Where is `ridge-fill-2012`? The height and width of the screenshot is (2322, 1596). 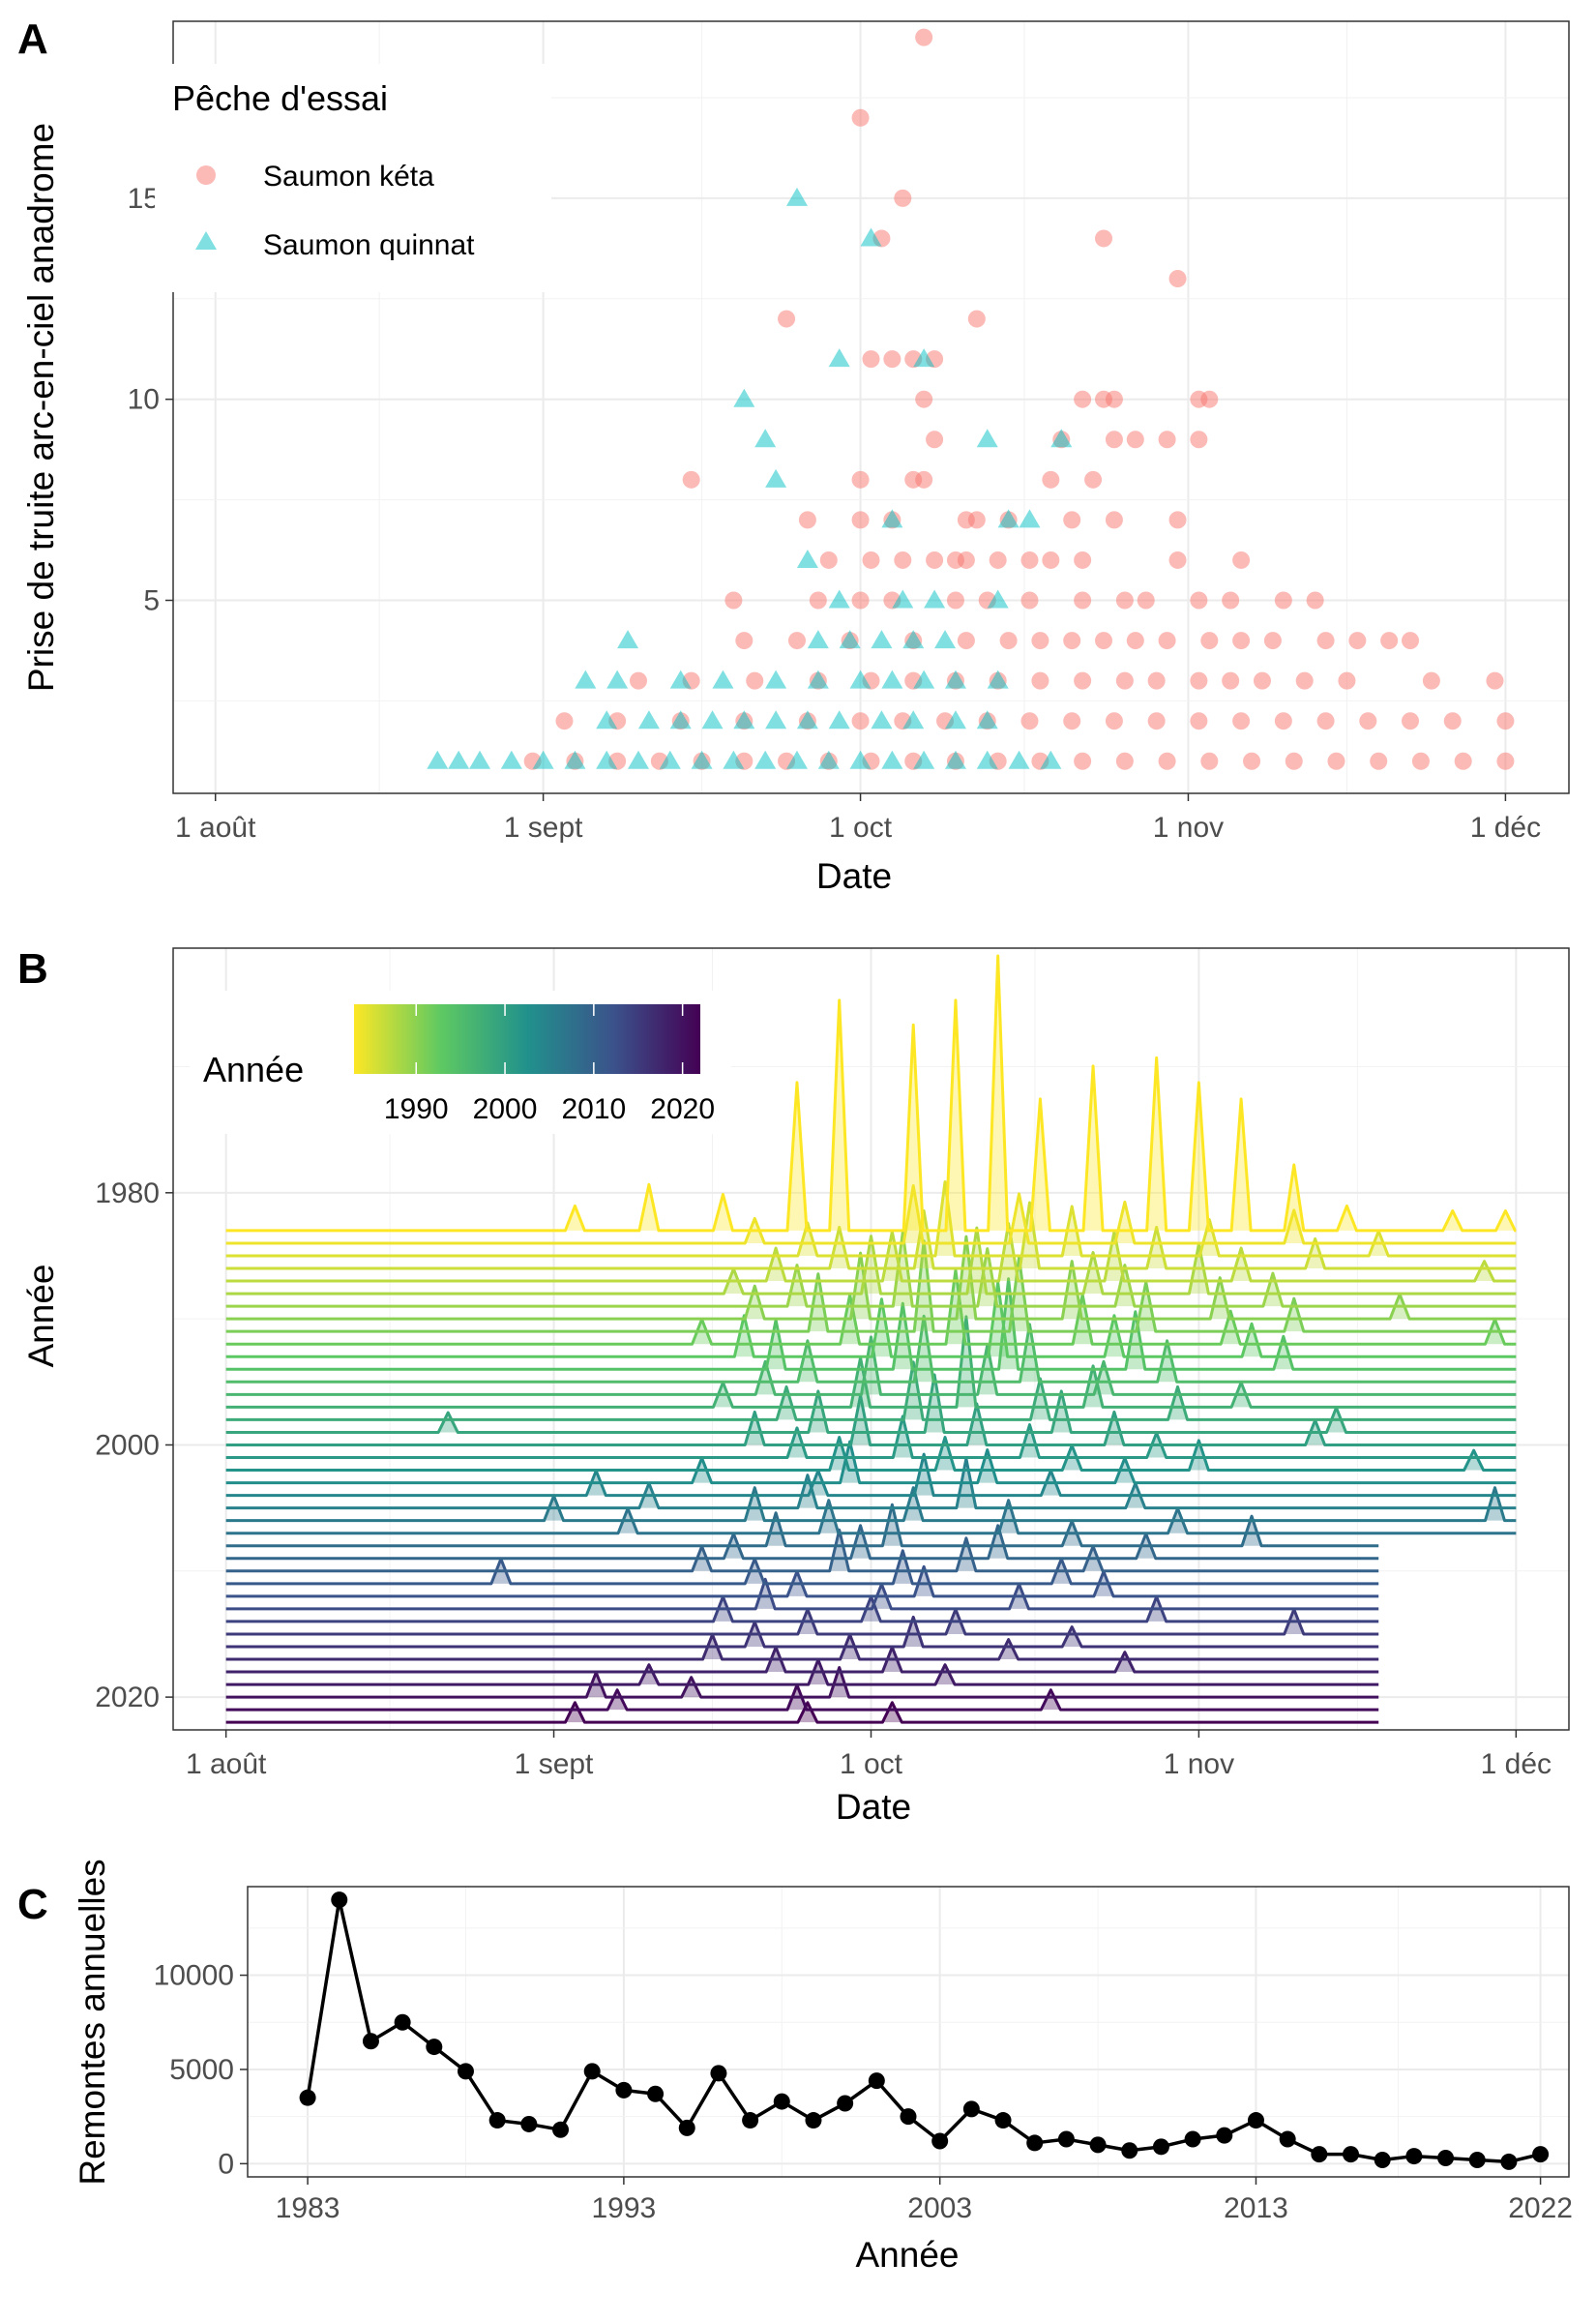
ridge-fill-2012 is located at coordinates (802, 1581).